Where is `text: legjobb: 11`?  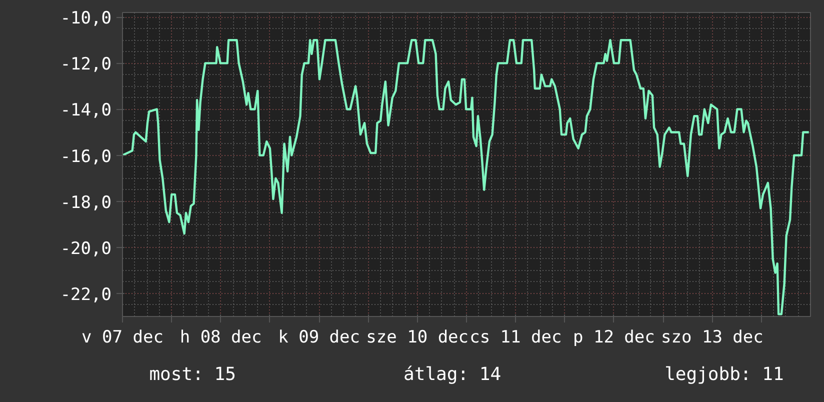 text: legjobb: 11 is located at coordinates (724, 374).